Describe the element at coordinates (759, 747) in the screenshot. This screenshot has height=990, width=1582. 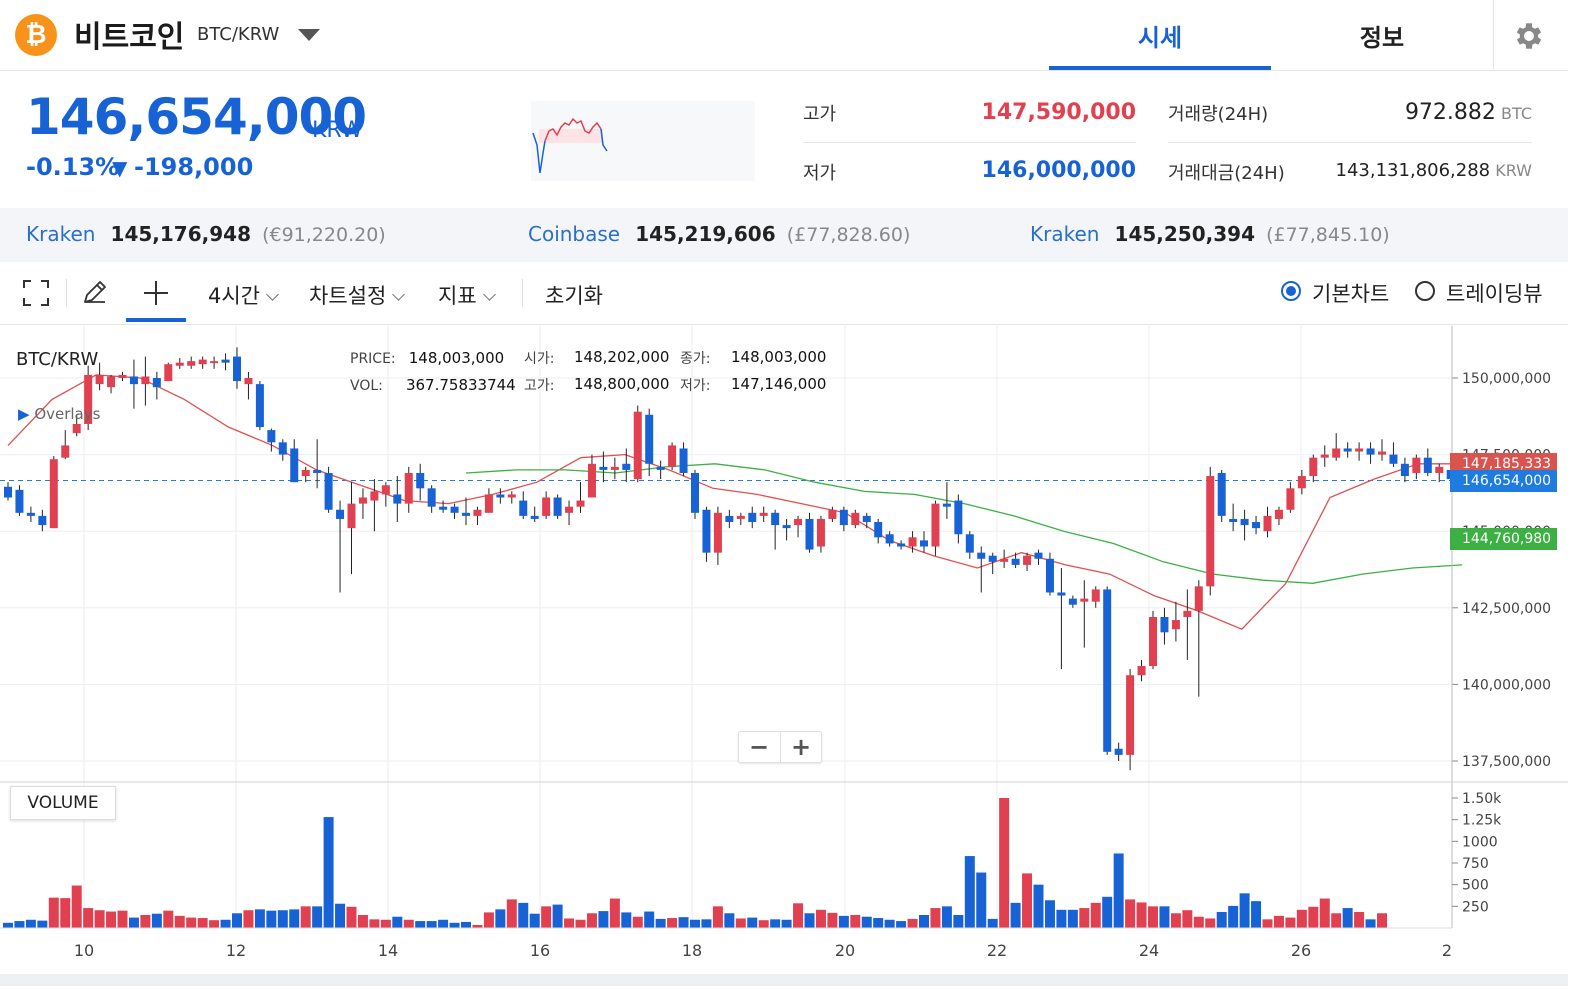
I see `zoom-out-button: −` at that location.